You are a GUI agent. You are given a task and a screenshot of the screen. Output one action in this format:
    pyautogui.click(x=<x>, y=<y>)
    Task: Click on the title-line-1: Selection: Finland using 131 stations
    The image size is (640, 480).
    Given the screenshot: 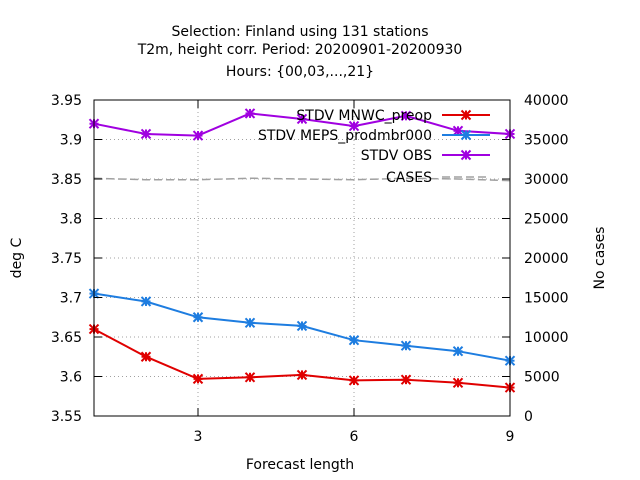 What is the action you would take?
    pyautogui.click(x=299, y=32)
    